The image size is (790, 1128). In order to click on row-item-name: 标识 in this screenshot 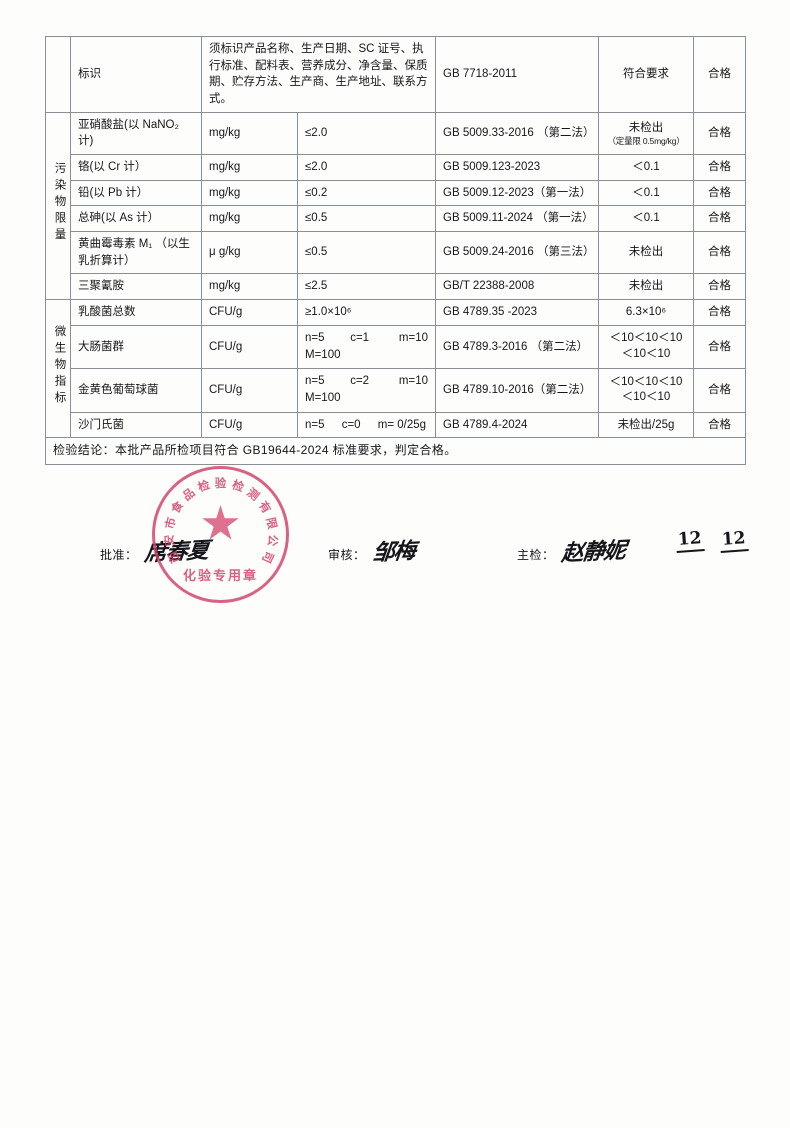, I will do `click(136, 74)`.